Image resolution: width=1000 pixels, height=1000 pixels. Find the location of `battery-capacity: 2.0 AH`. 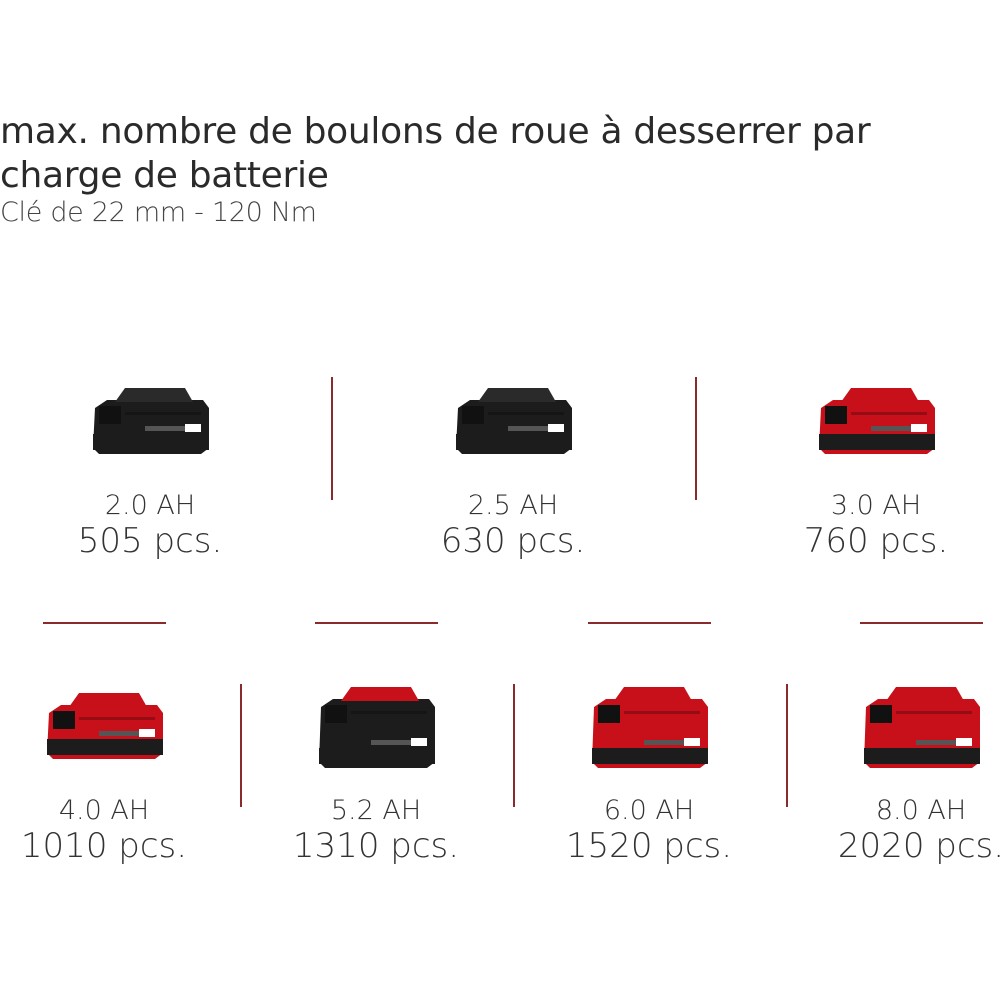

battery-capacity: 2.0 AH is located at coordinates (150, 505).